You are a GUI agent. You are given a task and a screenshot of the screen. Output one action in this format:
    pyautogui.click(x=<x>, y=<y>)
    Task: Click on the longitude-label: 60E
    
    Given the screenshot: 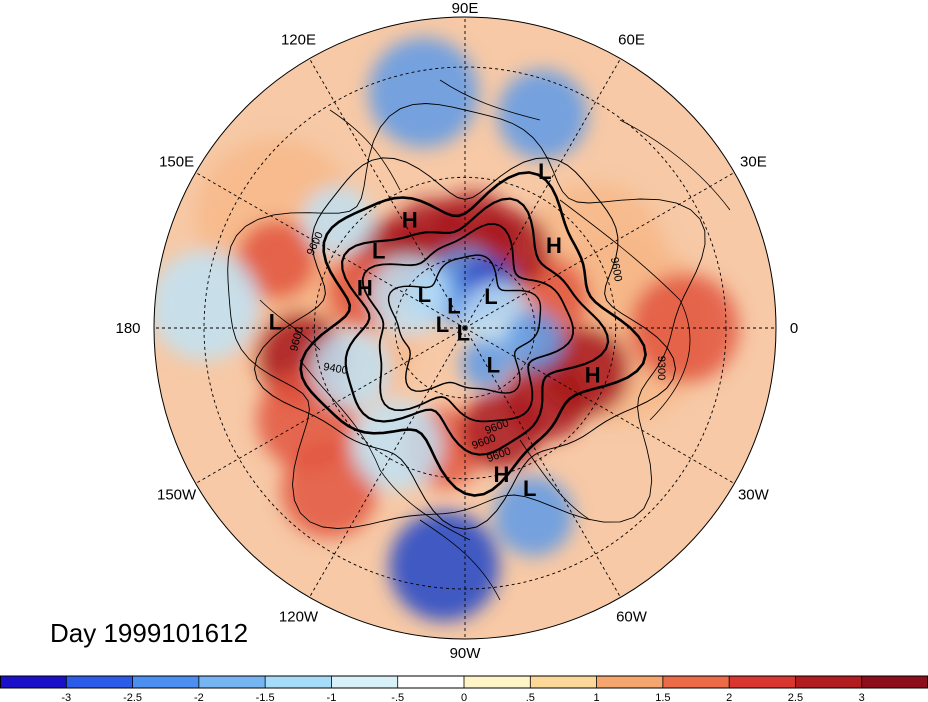 What is the action you would take?
    pyautogui.click(x=631, y=40)
    